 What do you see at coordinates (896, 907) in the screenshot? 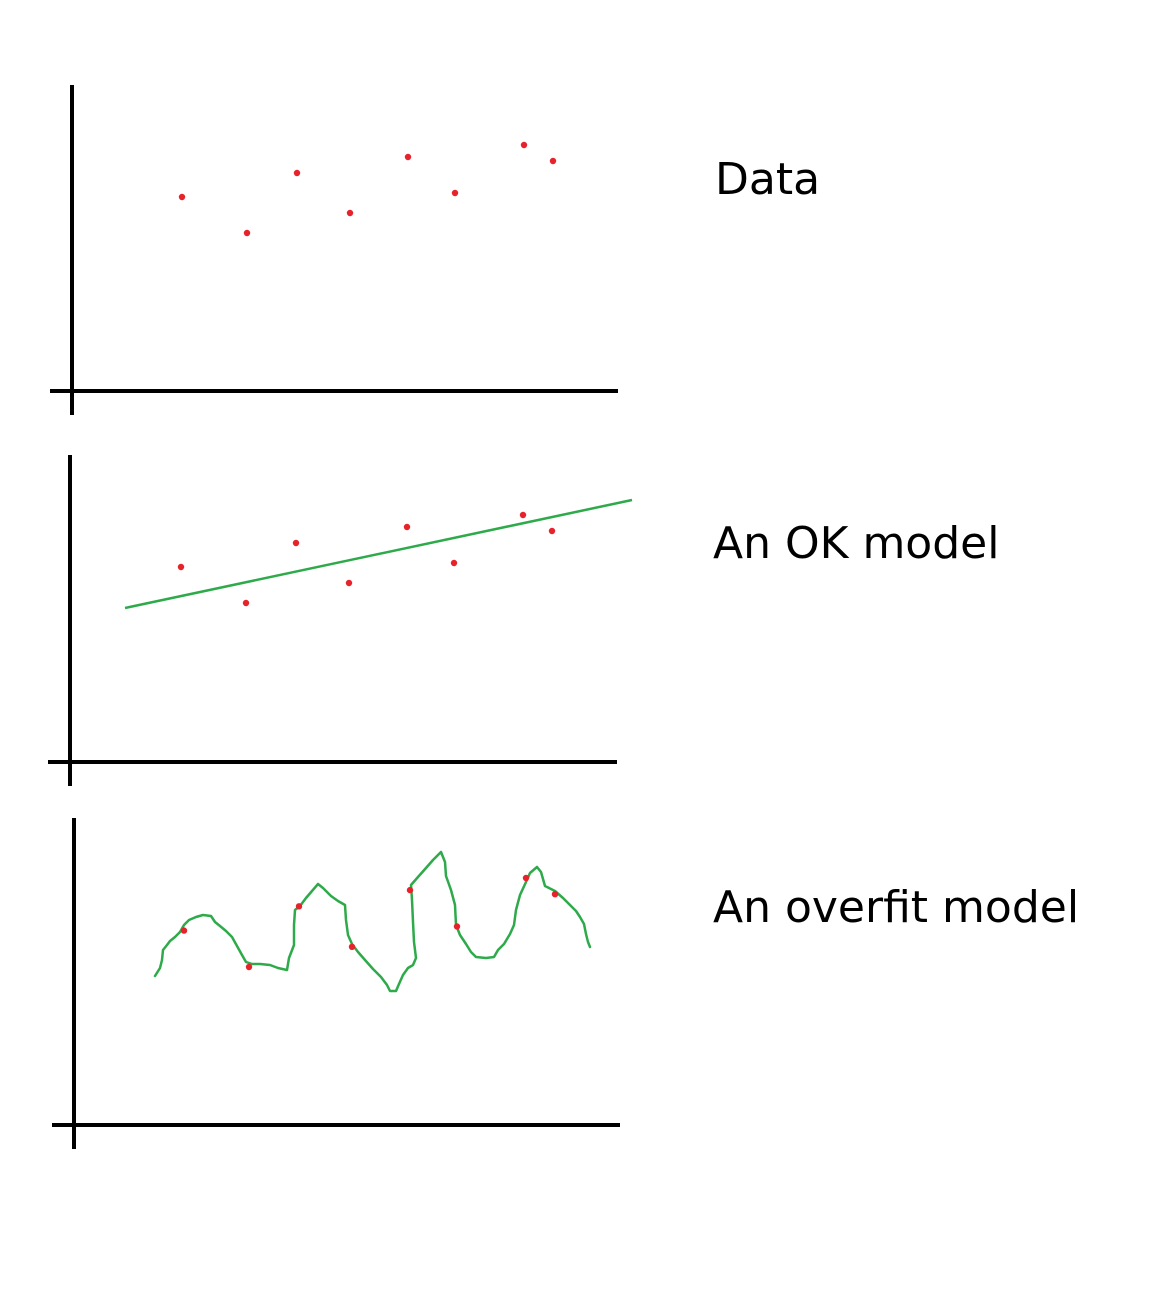
I see `panel-label-overfit-model: An overfit model` at bounding box center [896, 907].